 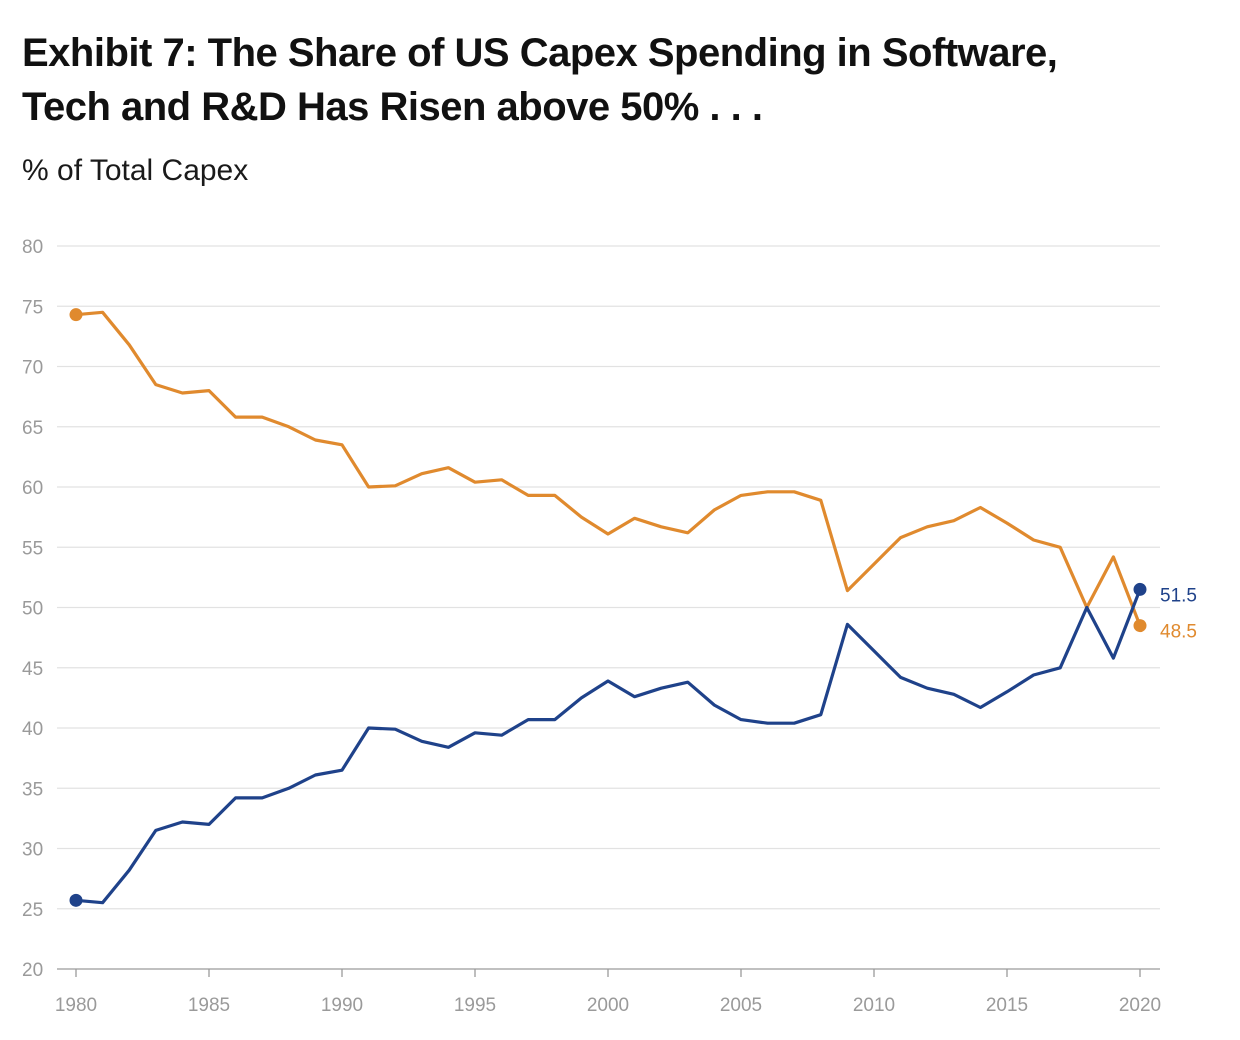 I want to click on x-tick-label: 2000, so click(x=608, y=1005).